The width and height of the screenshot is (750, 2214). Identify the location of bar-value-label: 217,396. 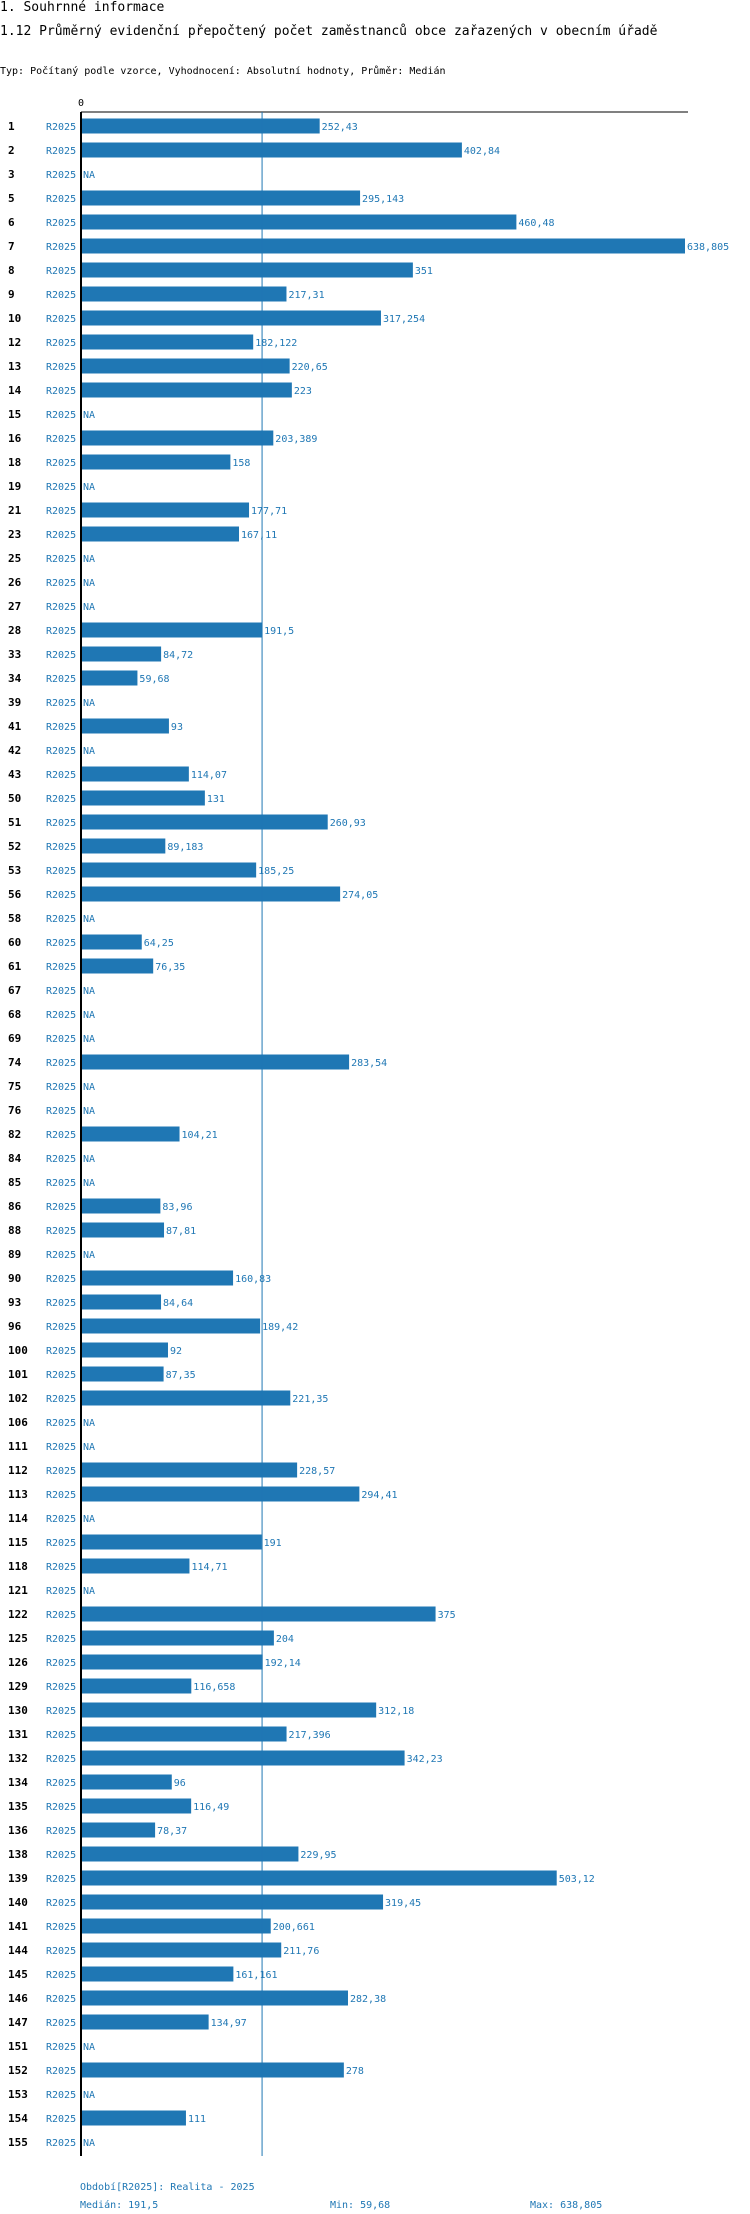
(310, 1735).